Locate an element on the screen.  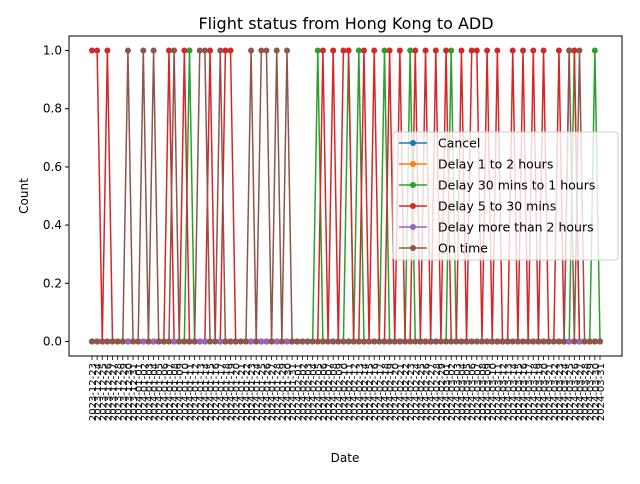
x-tick-label: 2024-03-29 is located at coordinates (591, 392).